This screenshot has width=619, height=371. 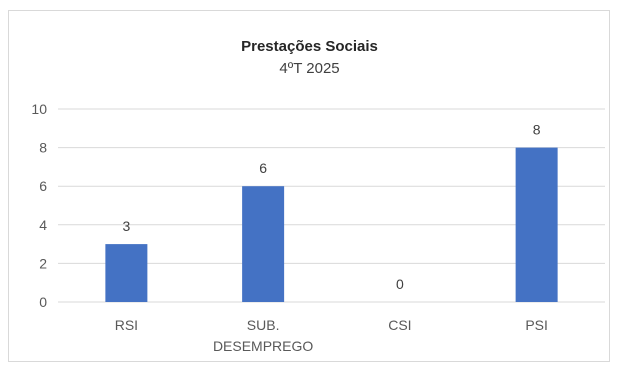 What do you see at coordinates (43, 302) in the screenshot?
I see `y-tick-label: 0` at bounding box center [43, 302].